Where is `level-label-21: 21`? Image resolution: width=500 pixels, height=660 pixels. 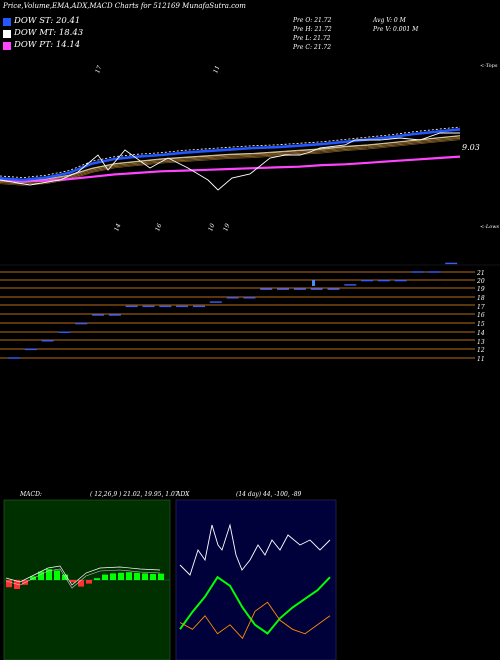 level-label-21: 21 is located at coordinates (481, 273).